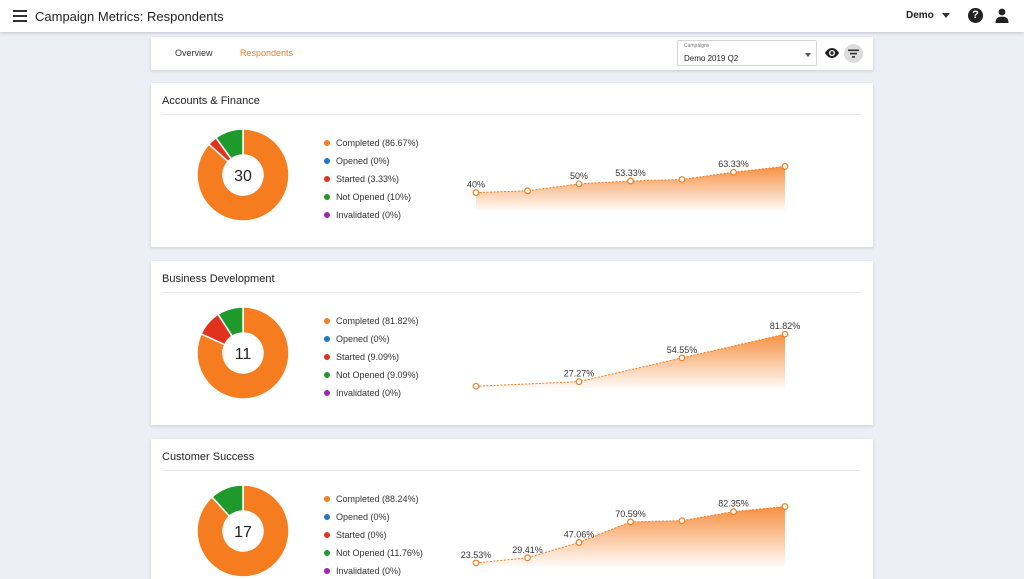 Image resolution: width=1024 pixels, height=579 pixels. I want to click on trend-point-label: 40%, so click(476, 185).